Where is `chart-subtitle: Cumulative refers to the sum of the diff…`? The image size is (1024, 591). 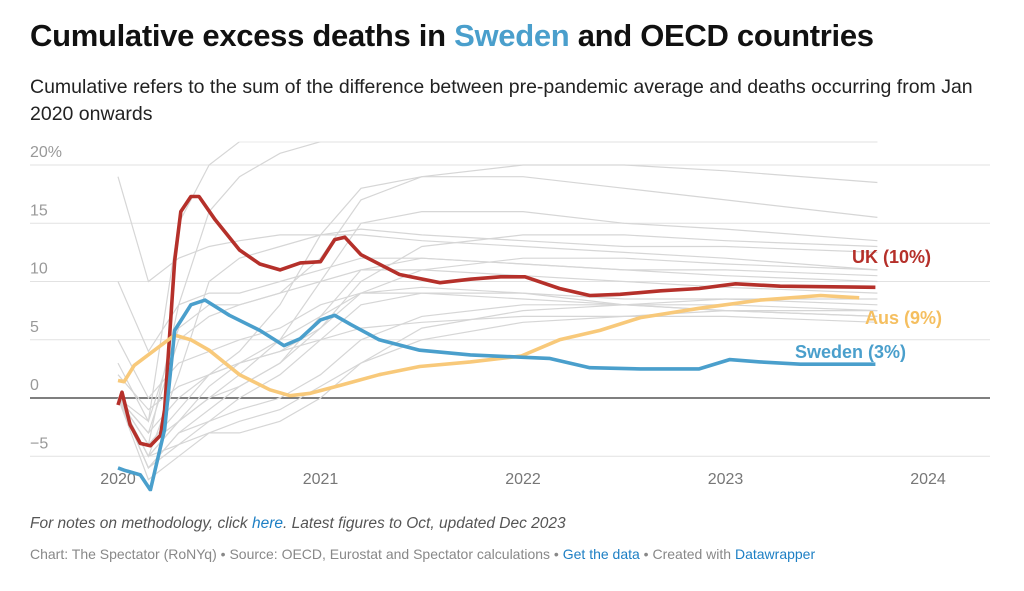
chart-subtitle: Cumulative refers to the sum of the diff… is located at coordinates (501, 100).